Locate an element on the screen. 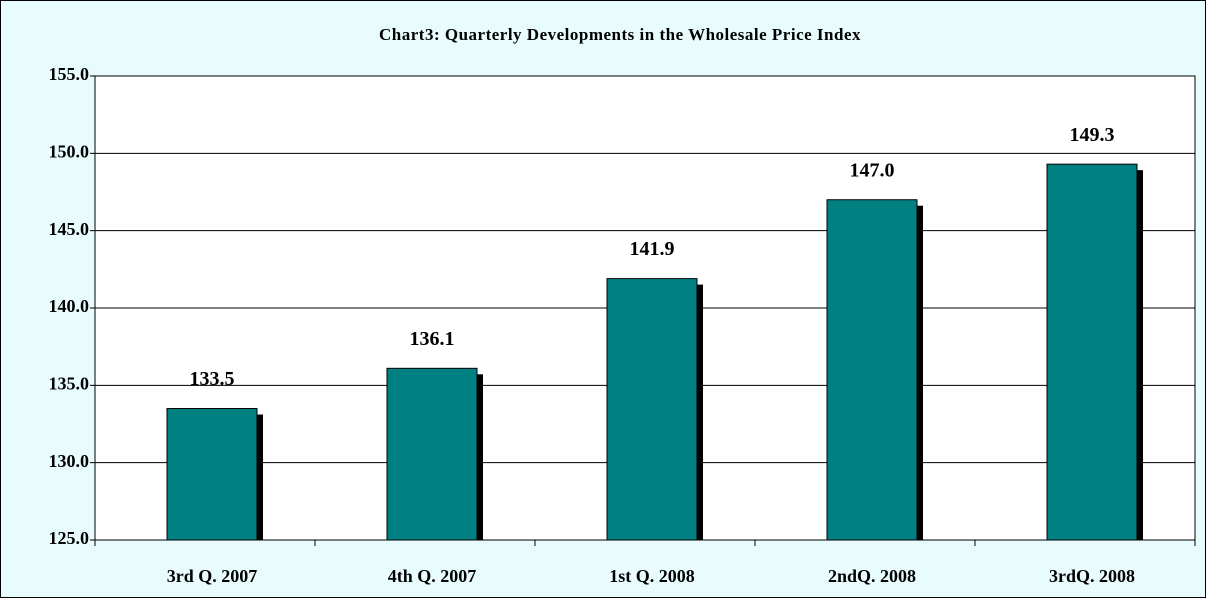  x-tick-label: 1st Q. 2008 is located at coordinates (652, 576).